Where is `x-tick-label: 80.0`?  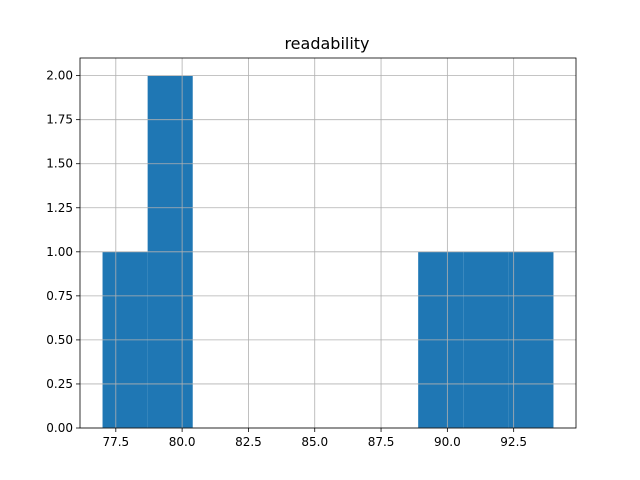 x-tick-label: 80.0 is located at coordinates (182, 442).